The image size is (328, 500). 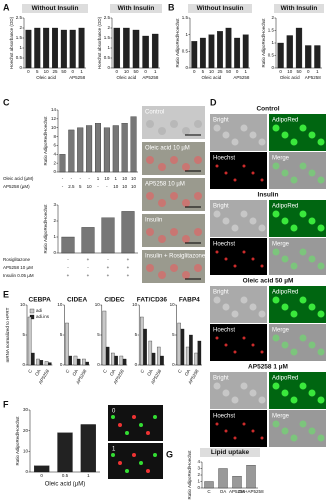 I want to click on gene-title: CEBPA, so click(x=40, y=300).